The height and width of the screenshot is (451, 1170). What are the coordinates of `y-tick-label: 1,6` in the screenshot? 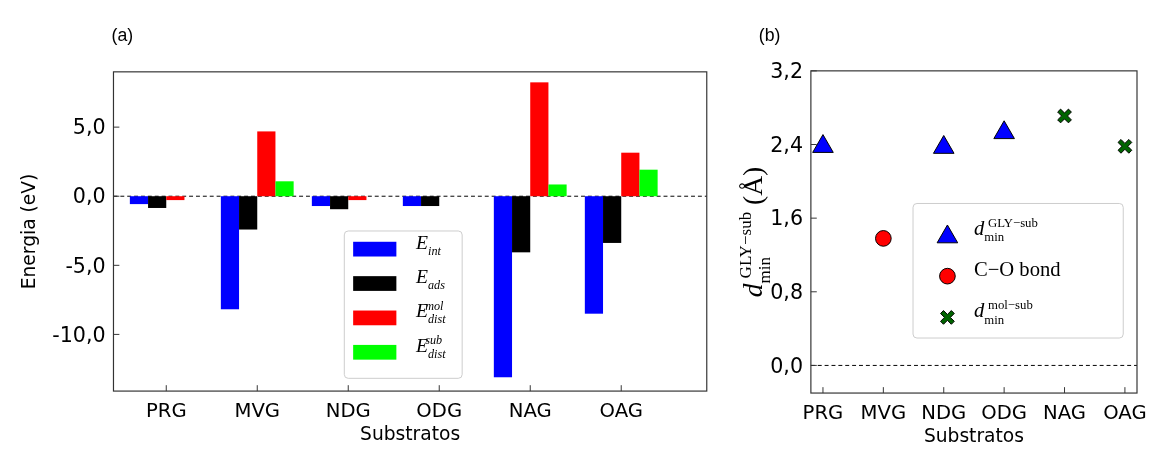 It's located at (787, 218).